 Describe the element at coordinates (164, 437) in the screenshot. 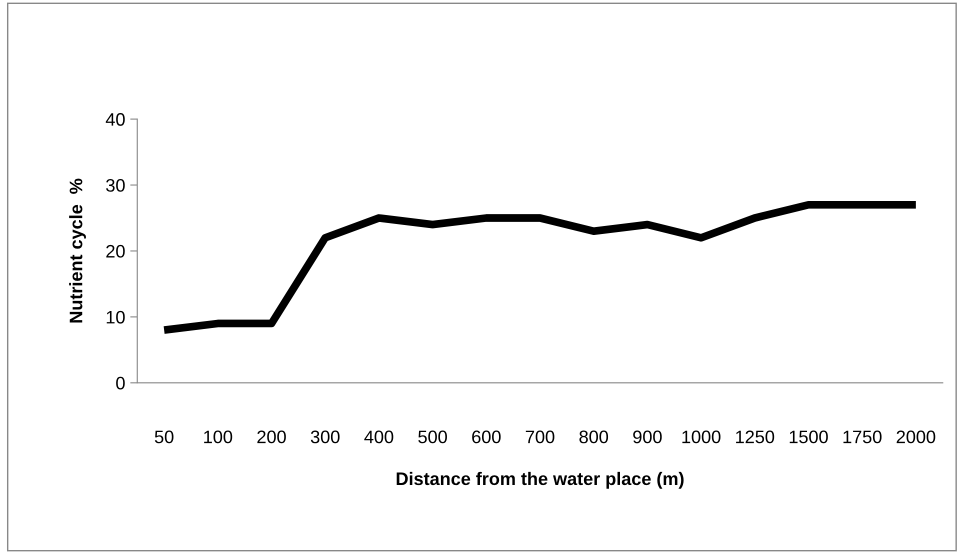

I see `x-tick-label: 50` at that location.